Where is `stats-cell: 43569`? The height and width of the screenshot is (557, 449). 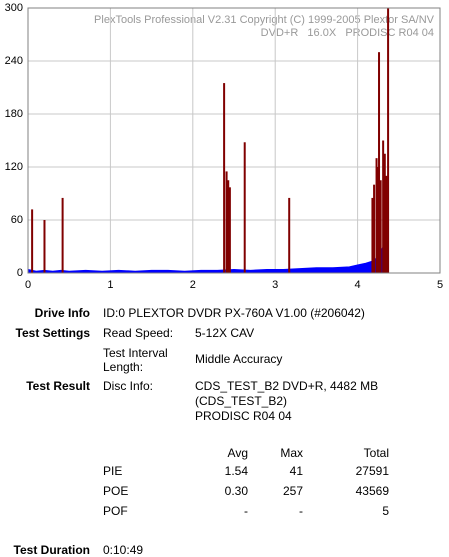
stats-cell: 43569 is located at coordinates (372, 491).